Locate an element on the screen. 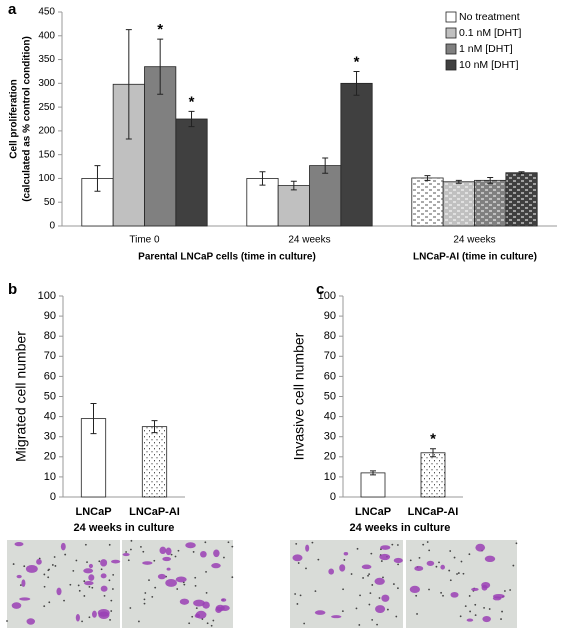 This screenshot has width=567, height=628. x-tick-label: LNCaP is located at coordinates (93, 512).